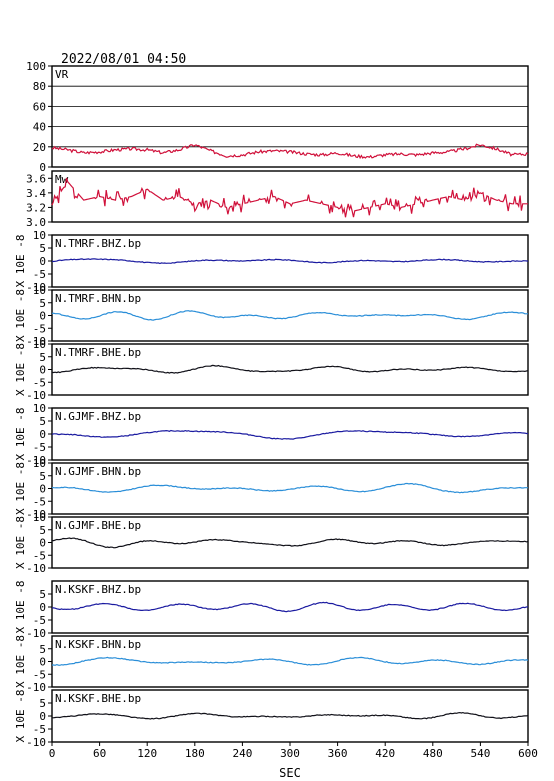  Describe the element at coordinates (39, 86) in the screenshot. I see `y-tick-label: 80` at that location.